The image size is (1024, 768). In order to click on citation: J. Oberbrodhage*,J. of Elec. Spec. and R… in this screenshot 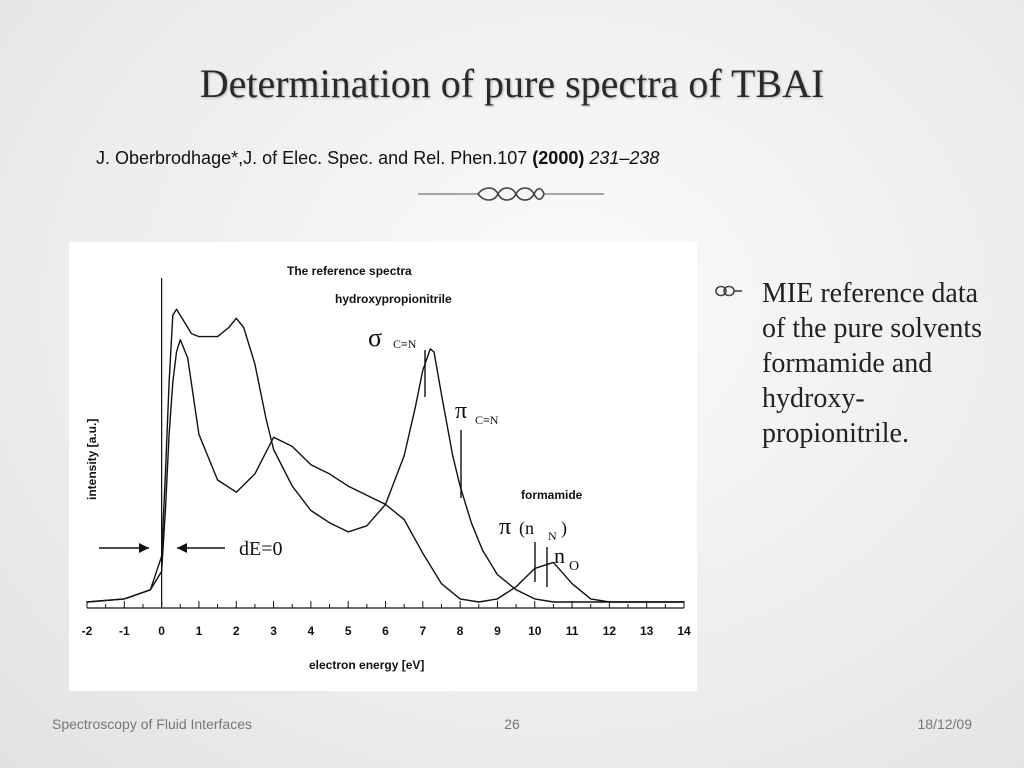, I will do `click(506, 158)`.